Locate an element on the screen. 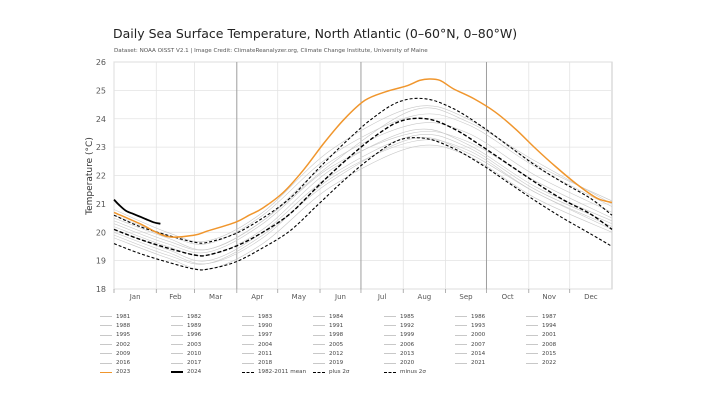 Image resolution: width=717 pixels, height=403 pixels. legend-item-2022: 2022 is located at coordinates (561, 362).